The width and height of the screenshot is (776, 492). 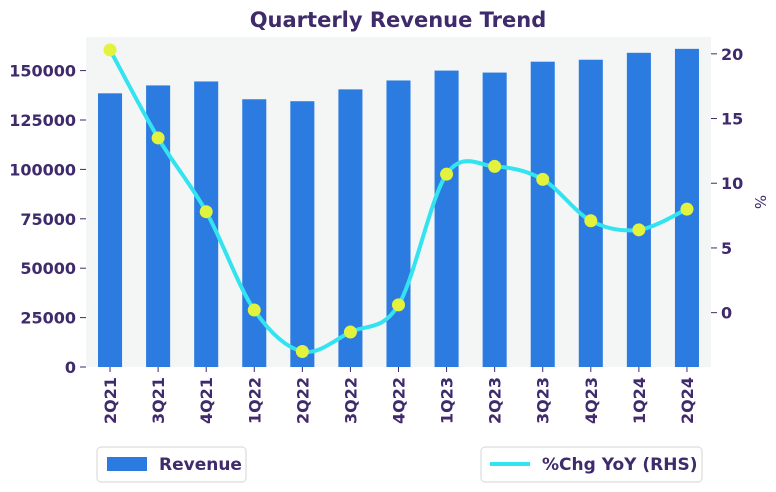 I want to click on legend-revenue-swatch, so click(x=127, y=464).